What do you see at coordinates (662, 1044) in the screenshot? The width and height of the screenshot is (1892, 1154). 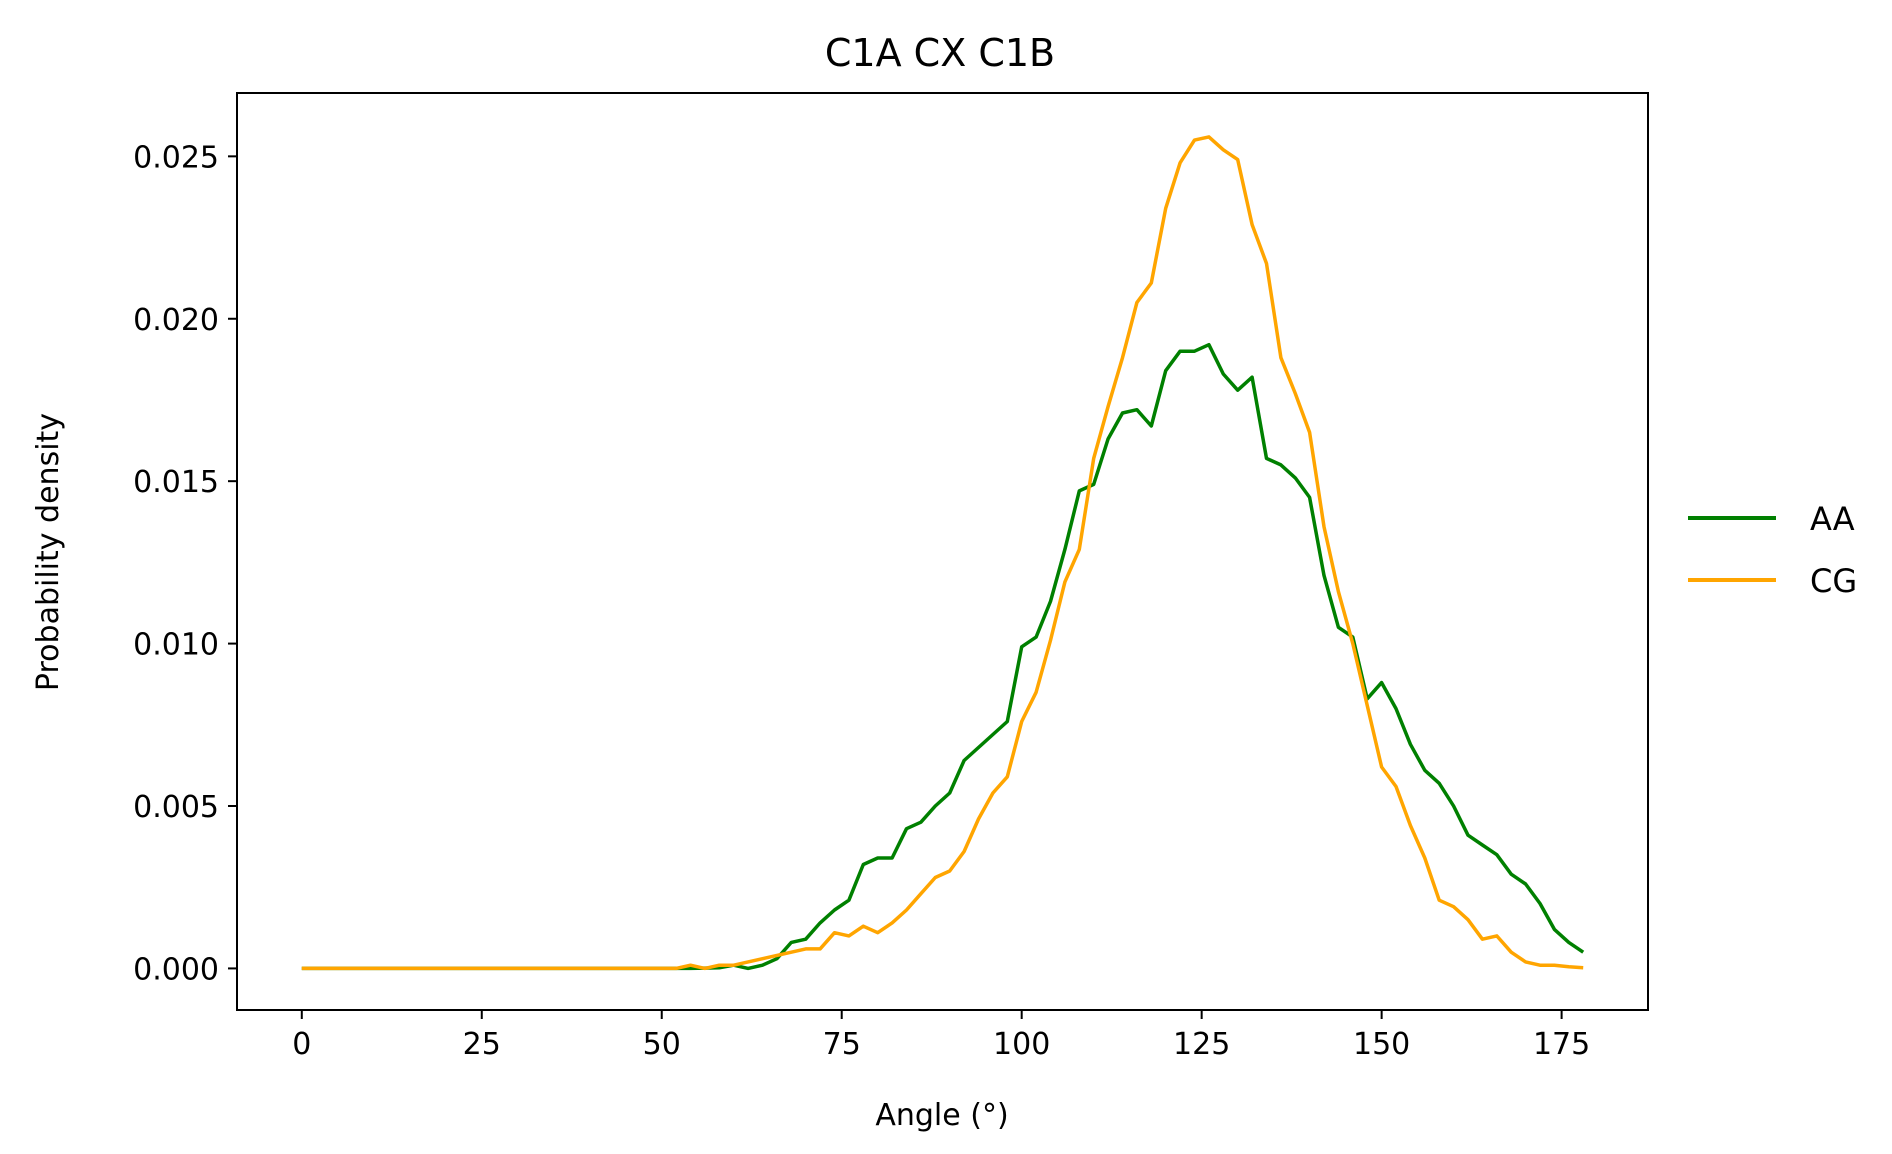 I see `x-tick-label: 50` at bounding box center [662, 1044].